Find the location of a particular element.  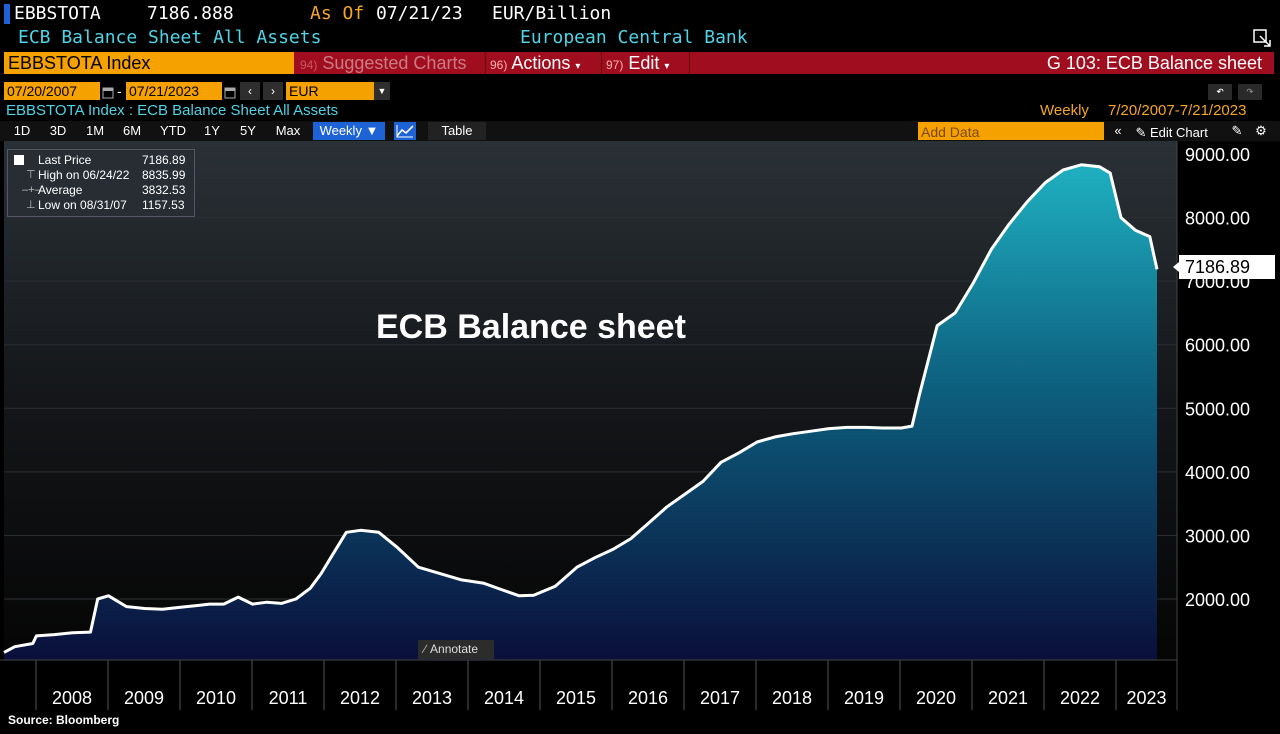

y-tick-label: 4000.00 is located at coordinates (1217, 473).